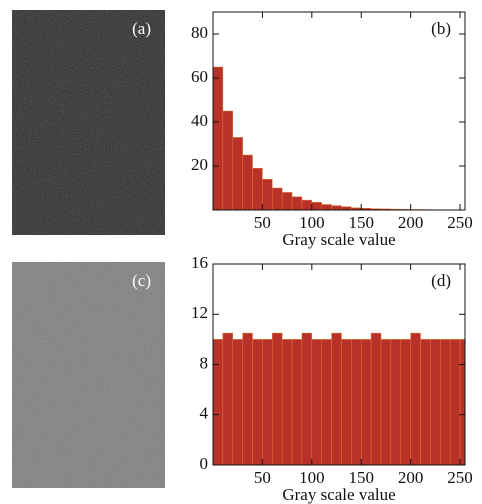 This screenshot has width=482, height=504. Describe the element at coordinates (141, 280) in the screenshot. I see `panel-label: (c)` at that location.